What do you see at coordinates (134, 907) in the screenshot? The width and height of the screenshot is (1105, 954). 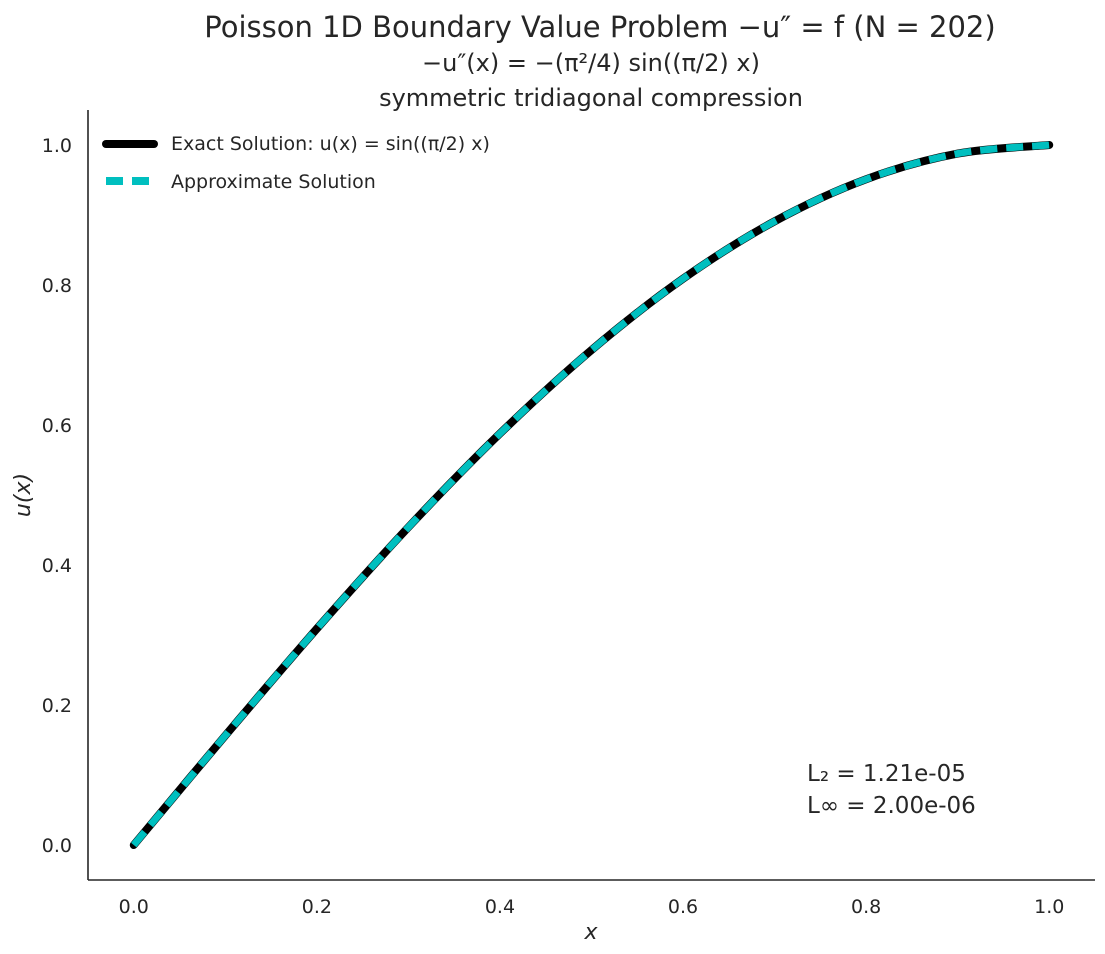 I see `x-tick-label: 0.0` at bounding box center [134, 907].